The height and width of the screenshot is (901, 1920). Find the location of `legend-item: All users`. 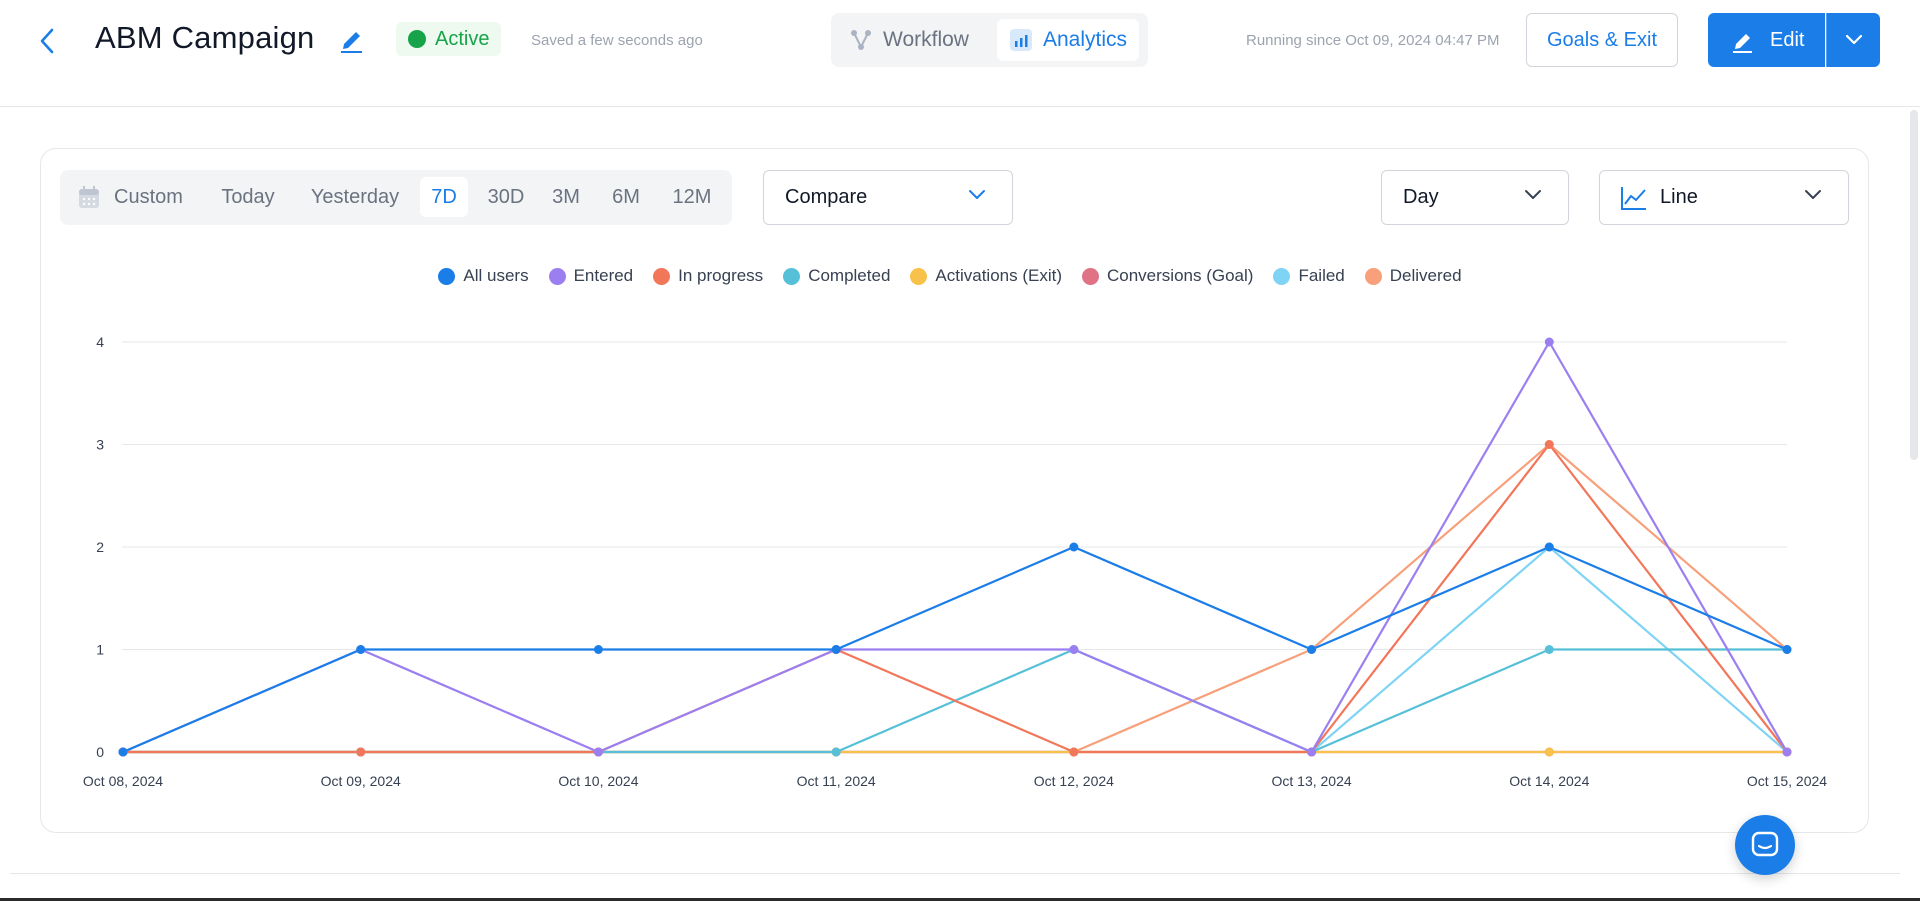

legend-item: All users is located at coordinates (483, 276).